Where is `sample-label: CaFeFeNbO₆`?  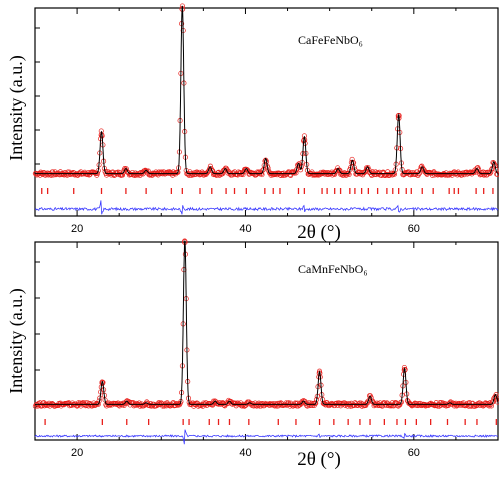 sample-label: CaFeFeNbO₆ is located at coordinates (330, 40).